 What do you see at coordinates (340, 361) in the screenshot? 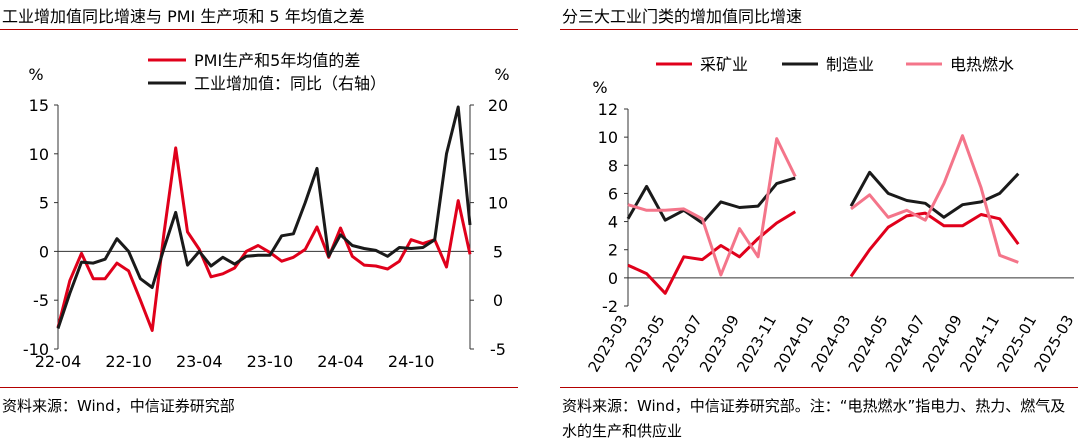
I see `x-tick-label: 24-04` at bounding box center [340, 361].